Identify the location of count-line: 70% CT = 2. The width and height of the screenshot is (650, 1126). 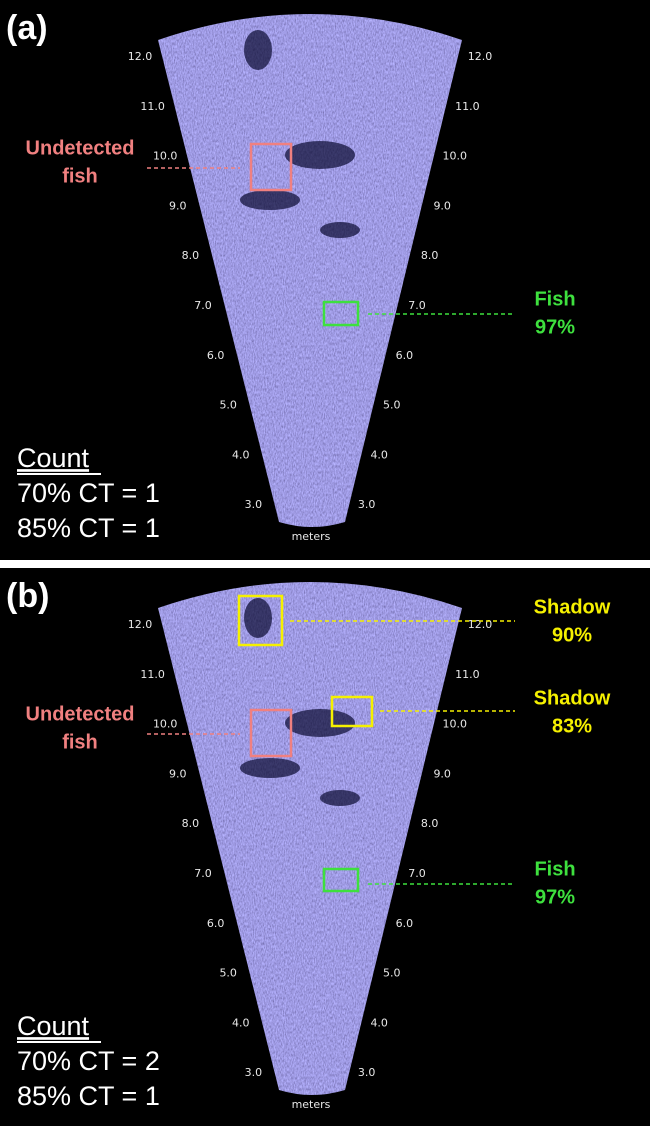
(88, 1061).